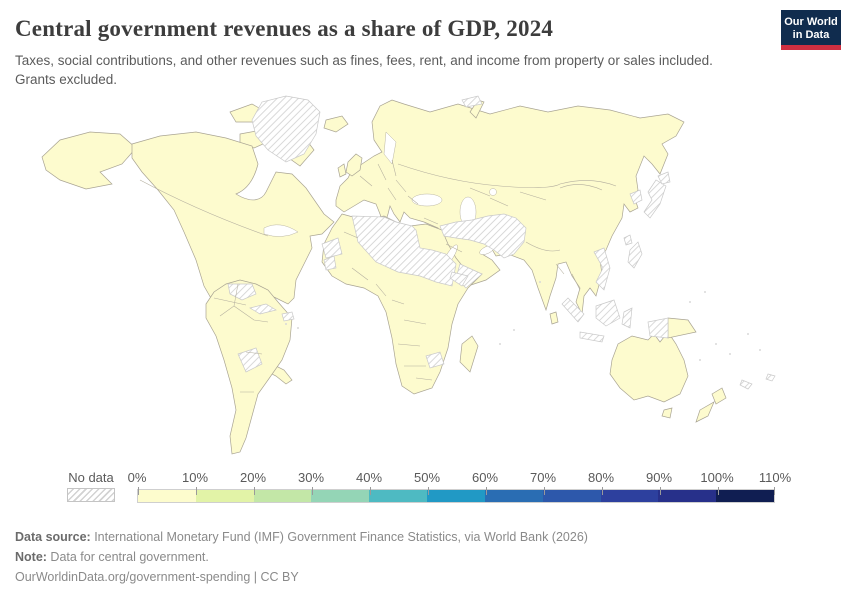  I want to click on region-svalbard-nodata, so click(472, 101).